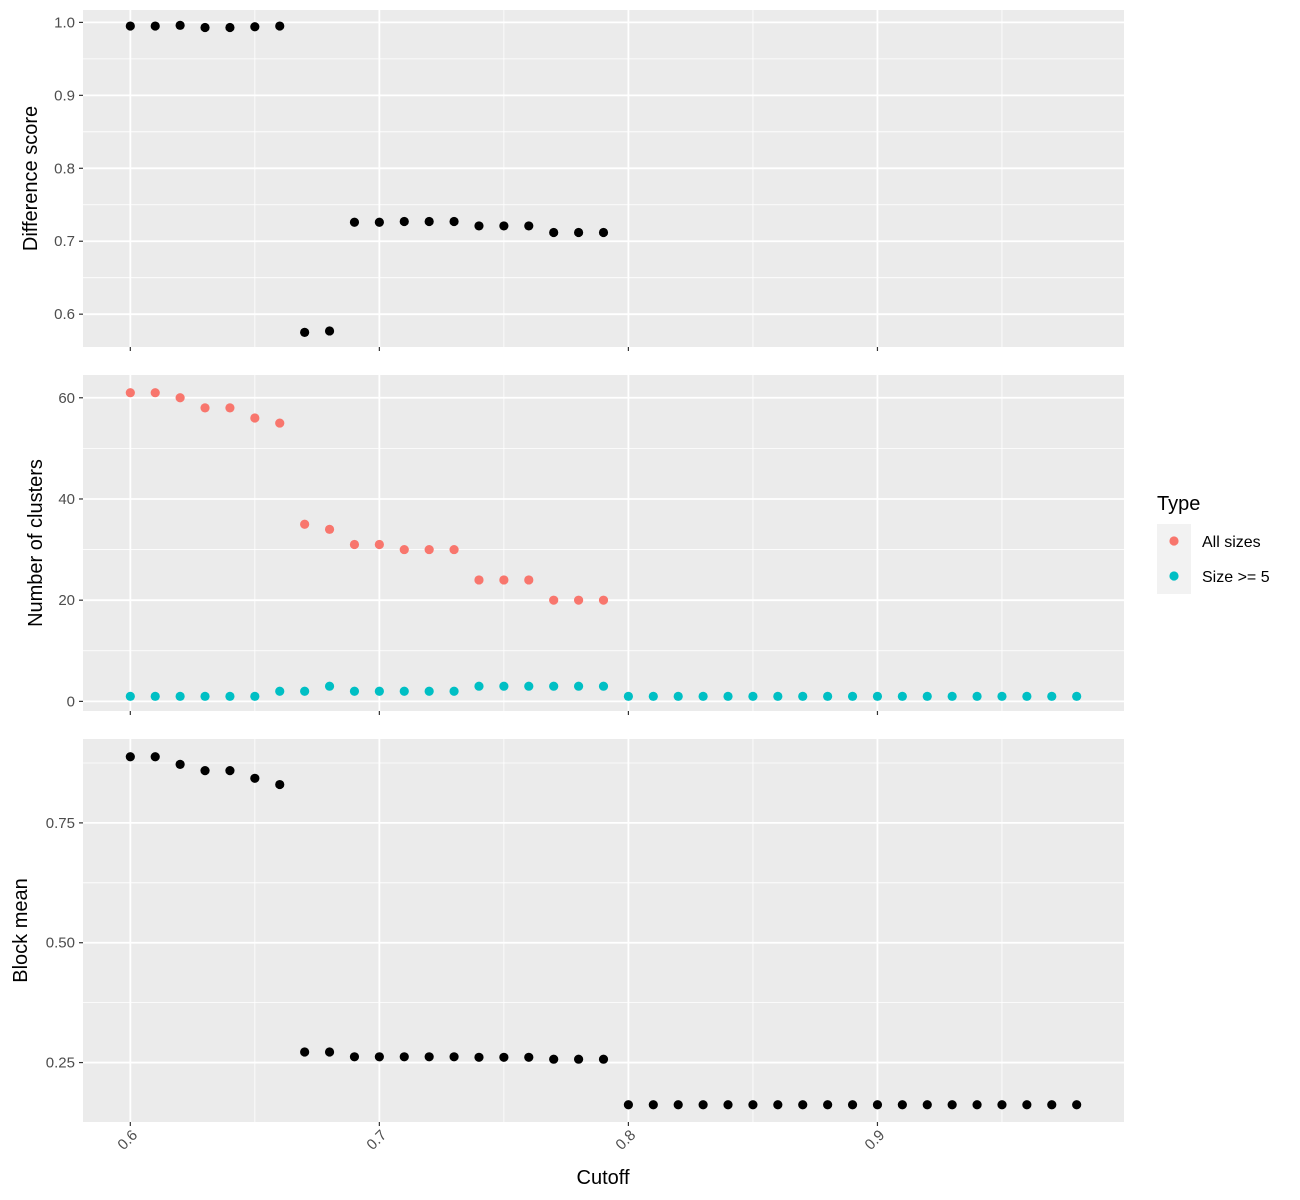 The image size is (1300, 1200). I want to click on legend: Type All sizes Size >= 5, so click(1213, 543).